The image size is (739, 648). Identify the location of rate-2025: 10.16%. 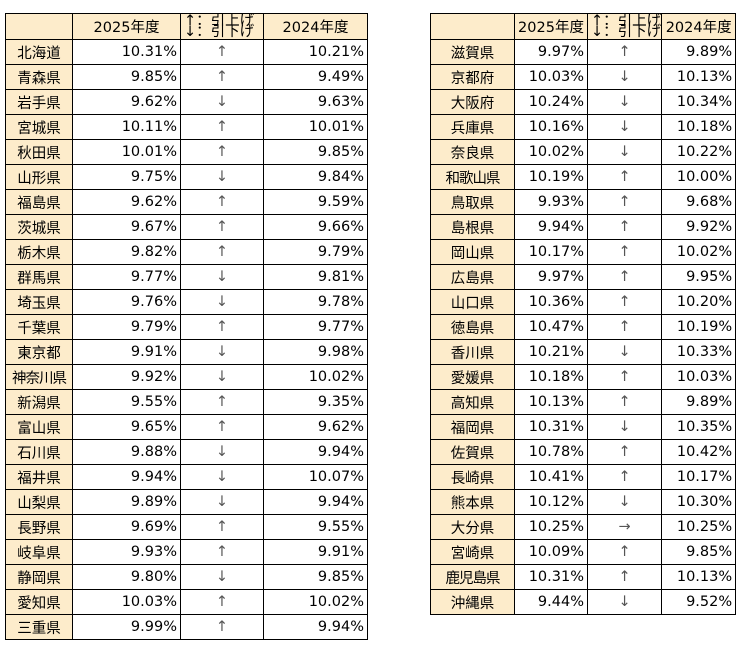
(551, 127).